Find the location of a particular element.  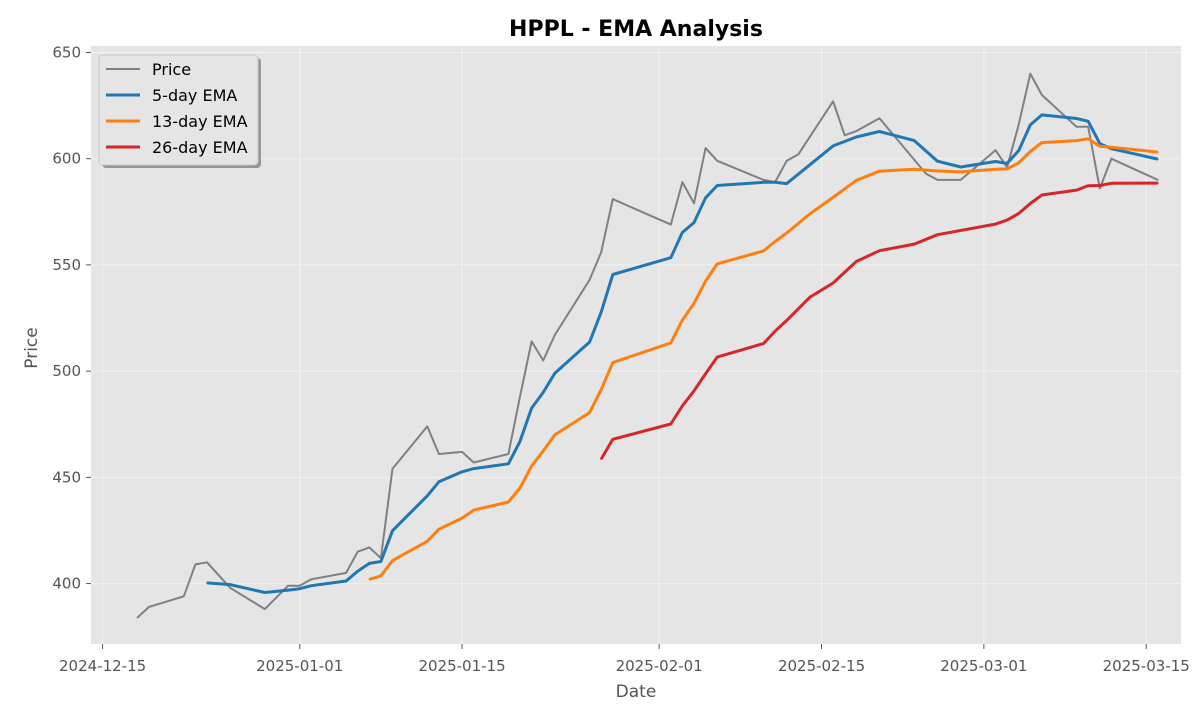

x-tick-label: 2025-03-15 is located at coordinates (1146, 666).